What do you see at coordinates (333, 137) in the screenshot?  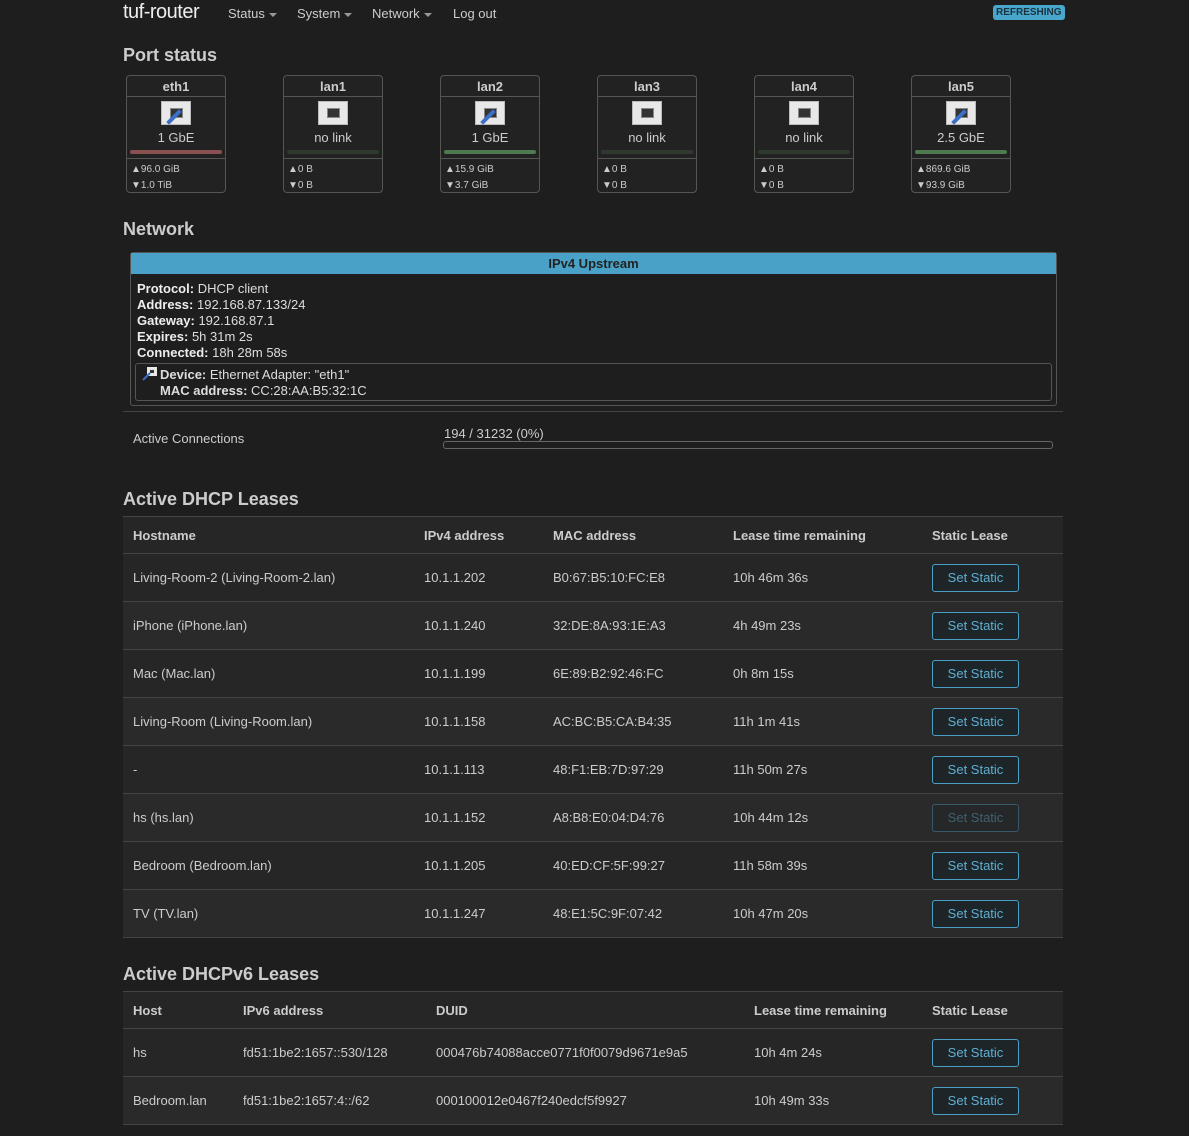 I see `port-speed: no link` at bounding box center [333, 137].